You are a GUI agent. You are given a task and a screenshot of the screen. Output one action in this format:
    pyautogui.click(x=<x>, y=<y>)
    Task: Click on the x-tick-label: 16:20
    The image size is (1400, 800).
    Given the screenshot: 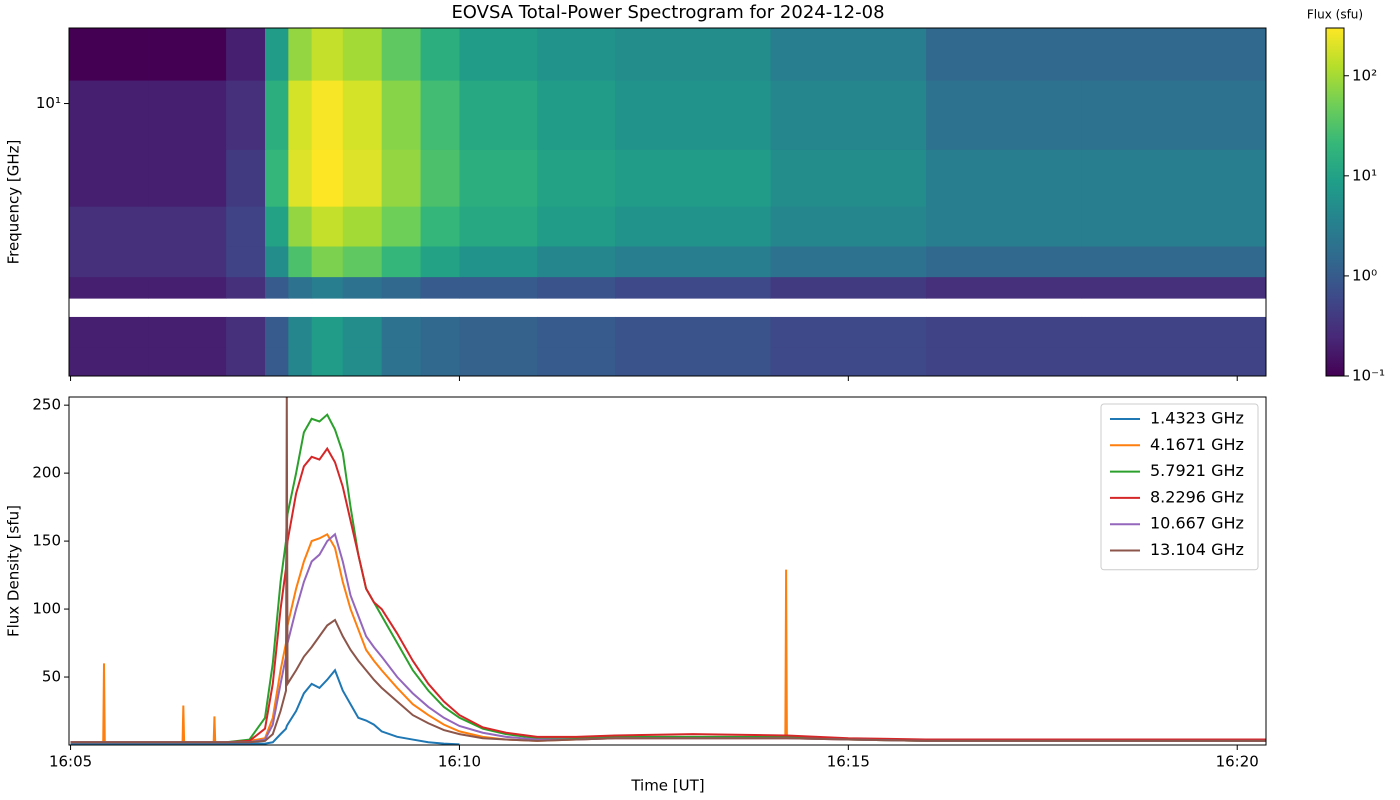 What is the action you would take?
    pyautogui.click(x=1237, y=762)
    